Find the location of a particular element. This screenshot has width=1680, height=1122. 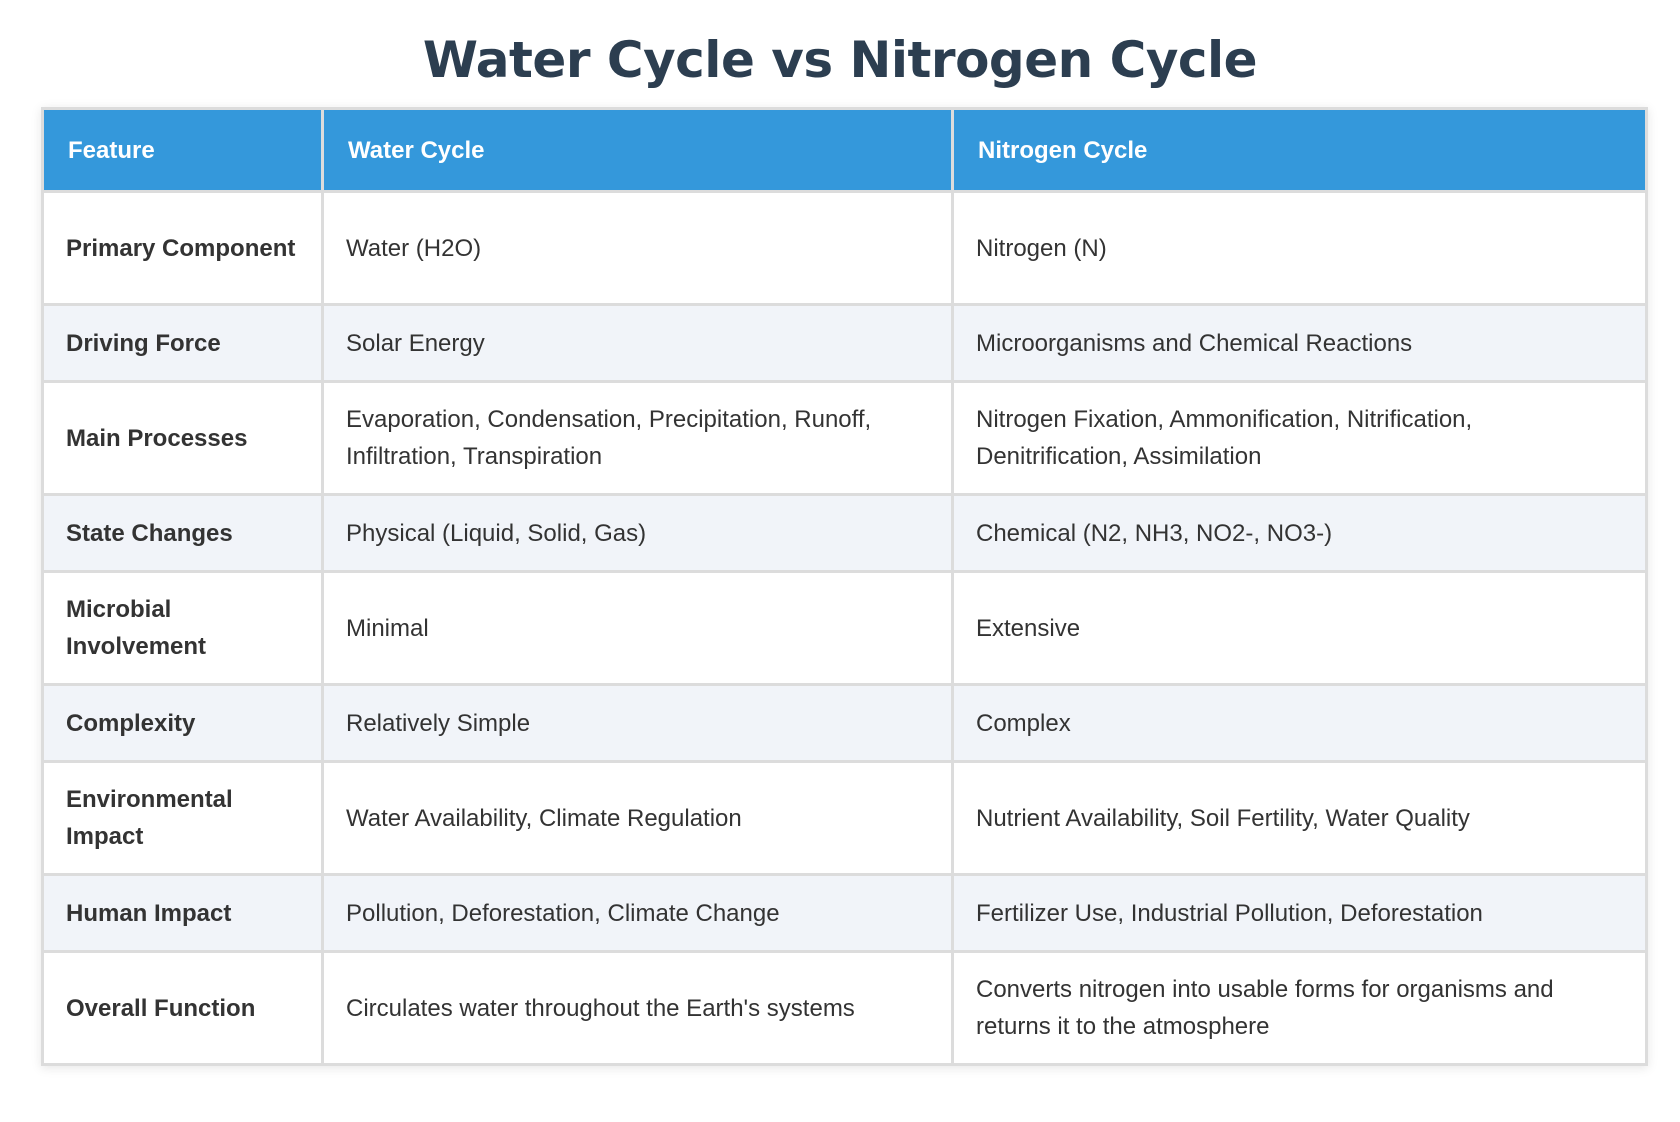

feature-cell: Driving Force is located at coordinates (182, 343).